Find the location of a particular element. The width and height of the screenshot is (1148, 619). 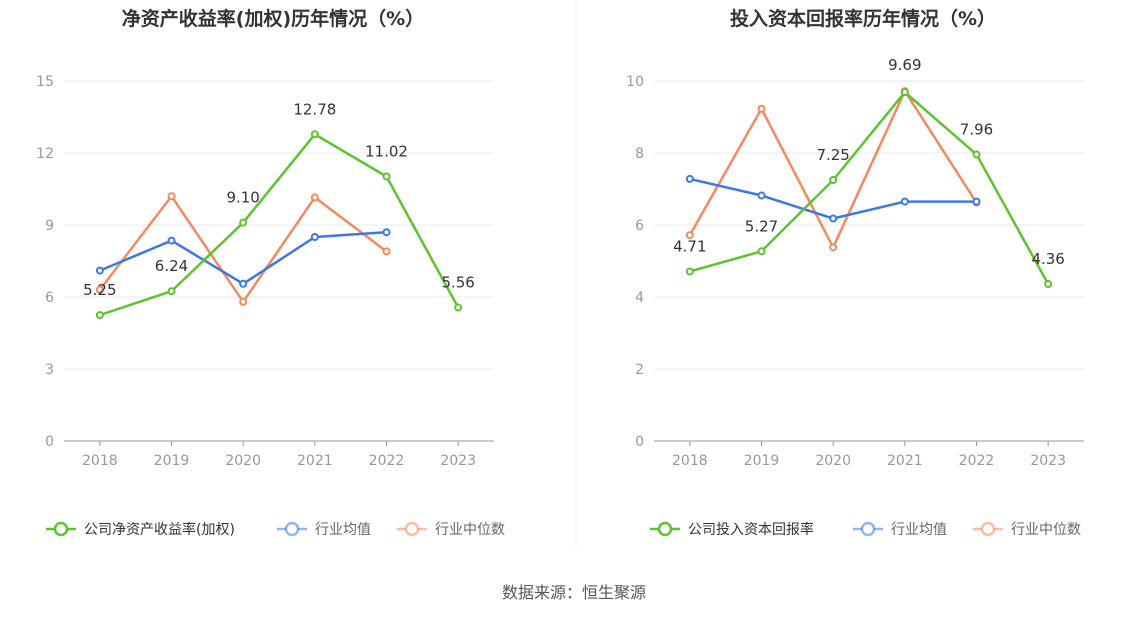

roic-data-label: 4.71 is located at coordinates (689, 246).